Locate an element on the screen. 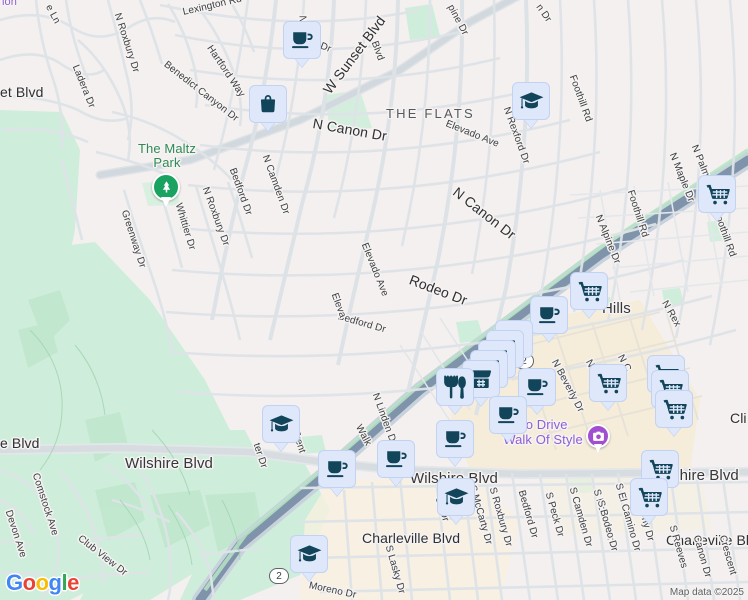 This screenshot has width=748, height=600. highway-shield: 2 is located at coordinates (279, 576).